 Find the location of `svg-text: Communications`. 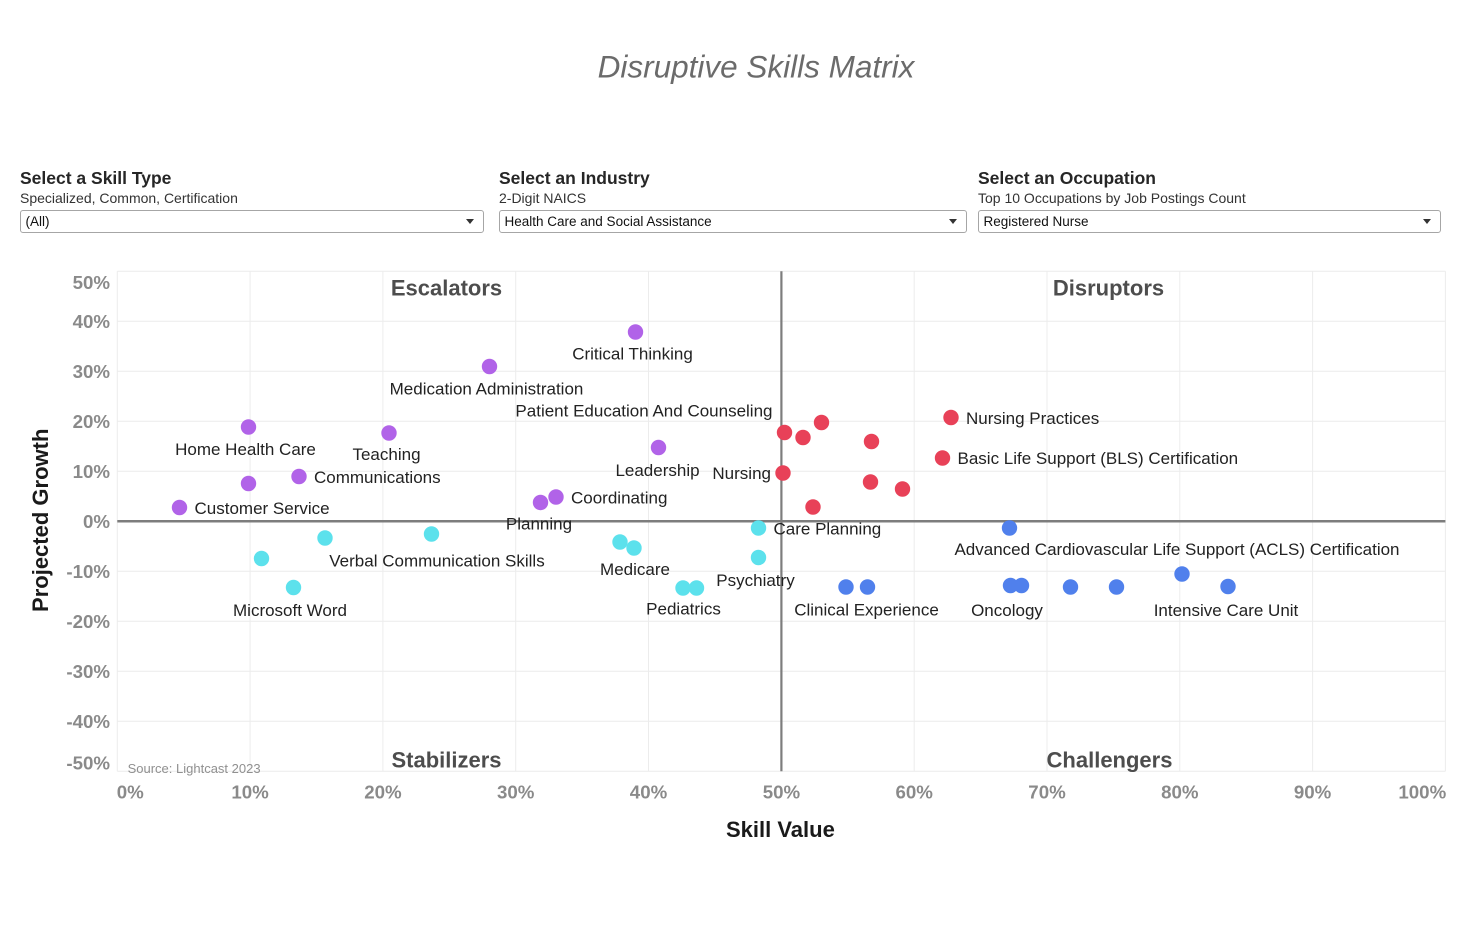

svg-text: Communications is located at coordinates (377, 477).